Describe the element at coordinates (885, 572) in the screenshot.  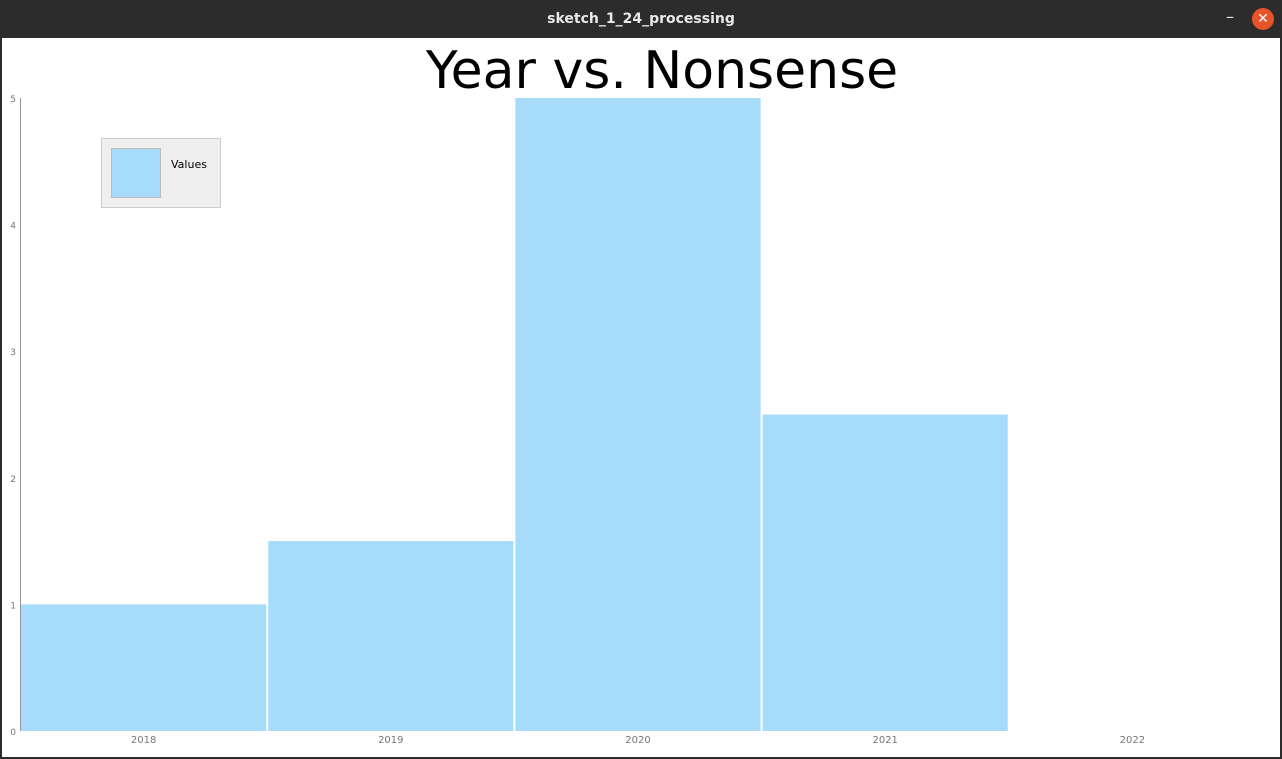
I see `bar-2021` at that location.